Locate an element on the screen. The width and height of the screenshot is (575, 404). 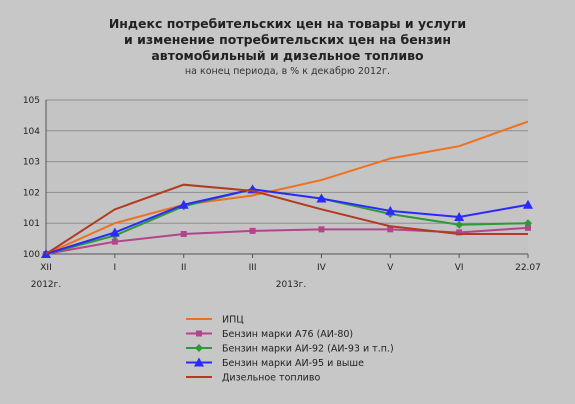
y-tick-label: 101 is located at coordinates (31, 224).